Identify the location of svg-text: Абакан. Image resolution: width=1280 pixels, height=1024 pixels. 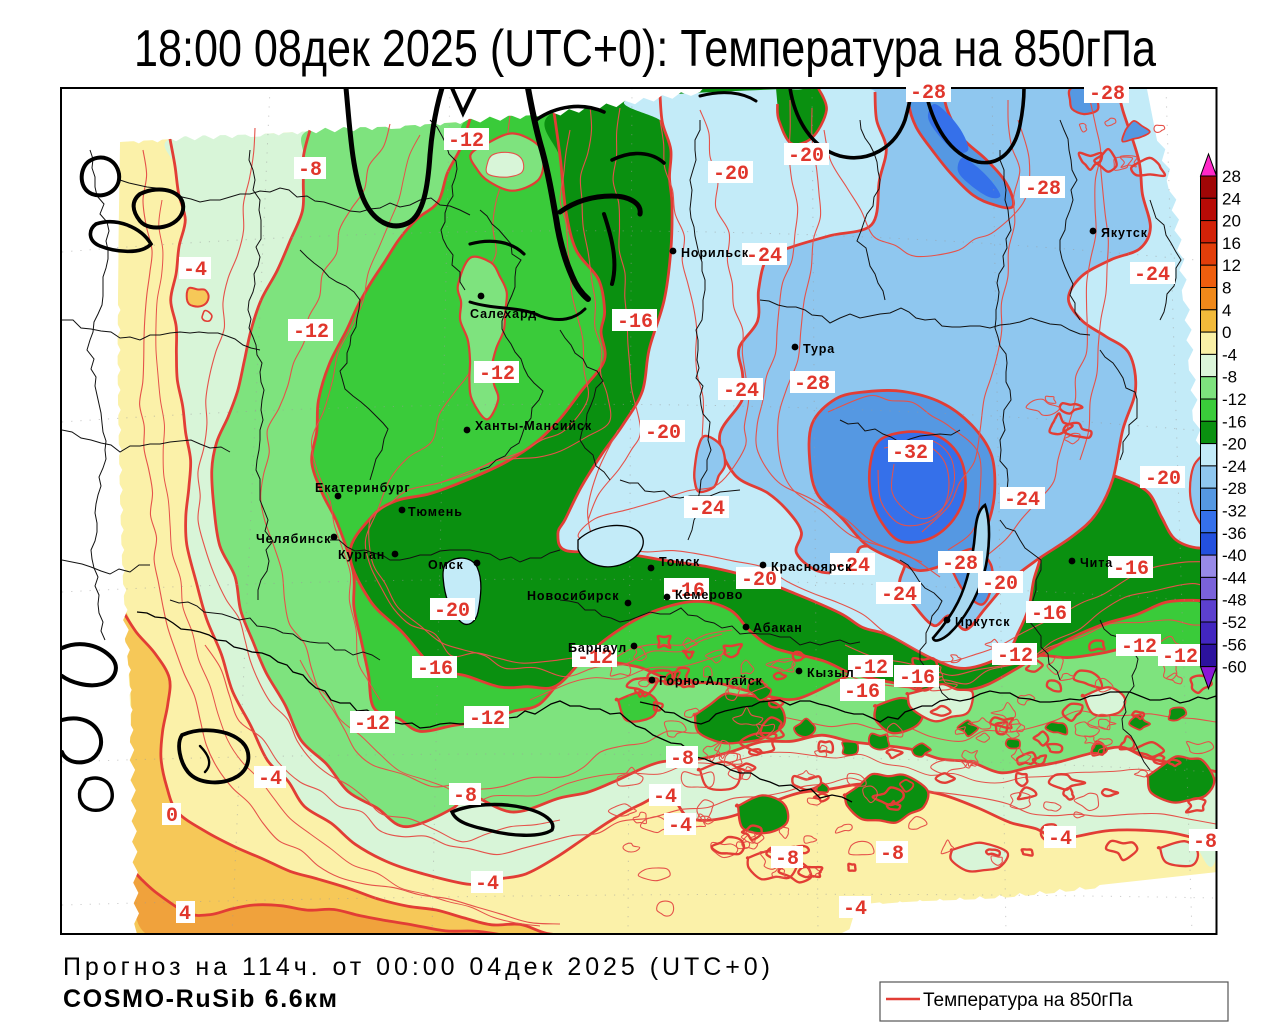
(778, 628).